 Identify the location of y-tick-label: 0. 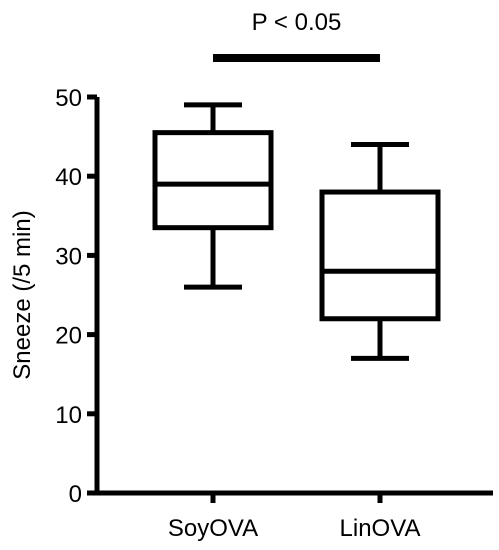
(75, 494).